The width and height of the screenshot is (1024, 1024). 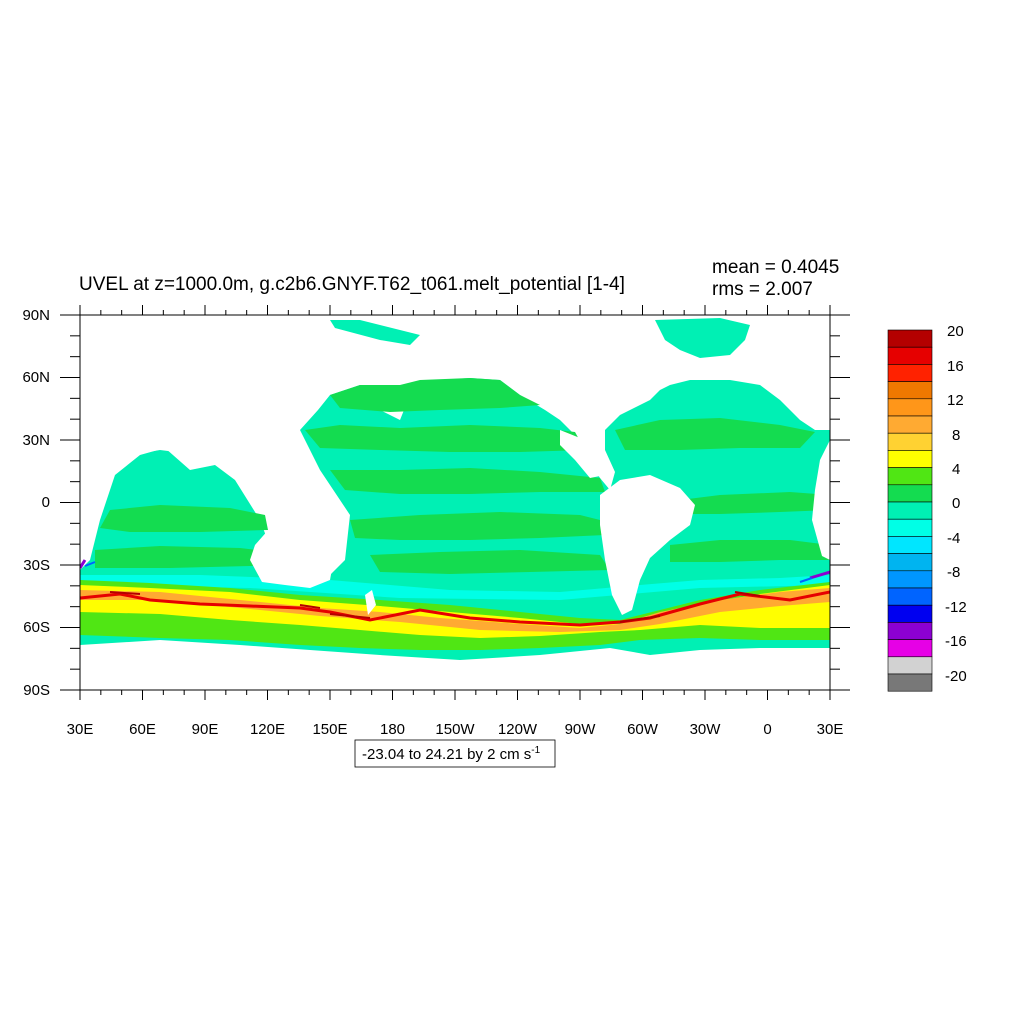 I want to click on colorbar-label: -4, so click(x=953, y=538).